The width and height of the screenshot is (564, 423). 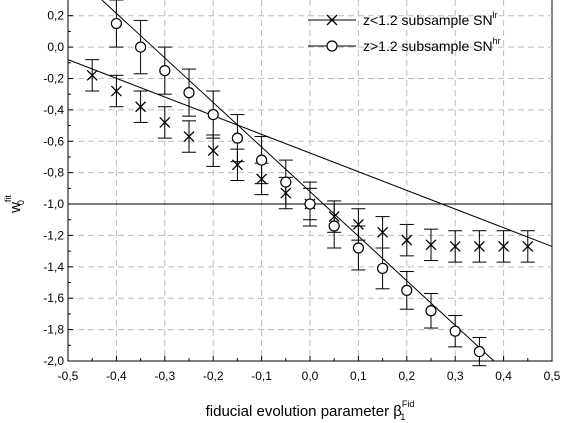 I want to click on y-tick-label: -0,2, so click(x=53, y=78).